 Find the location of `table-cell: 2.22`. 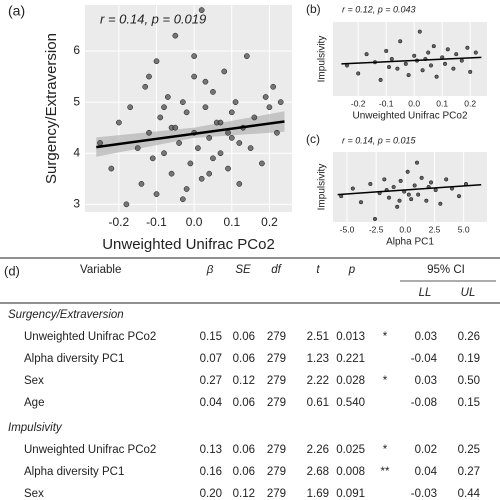

table-cell: 2.22 is located at coordinates (318, 381).